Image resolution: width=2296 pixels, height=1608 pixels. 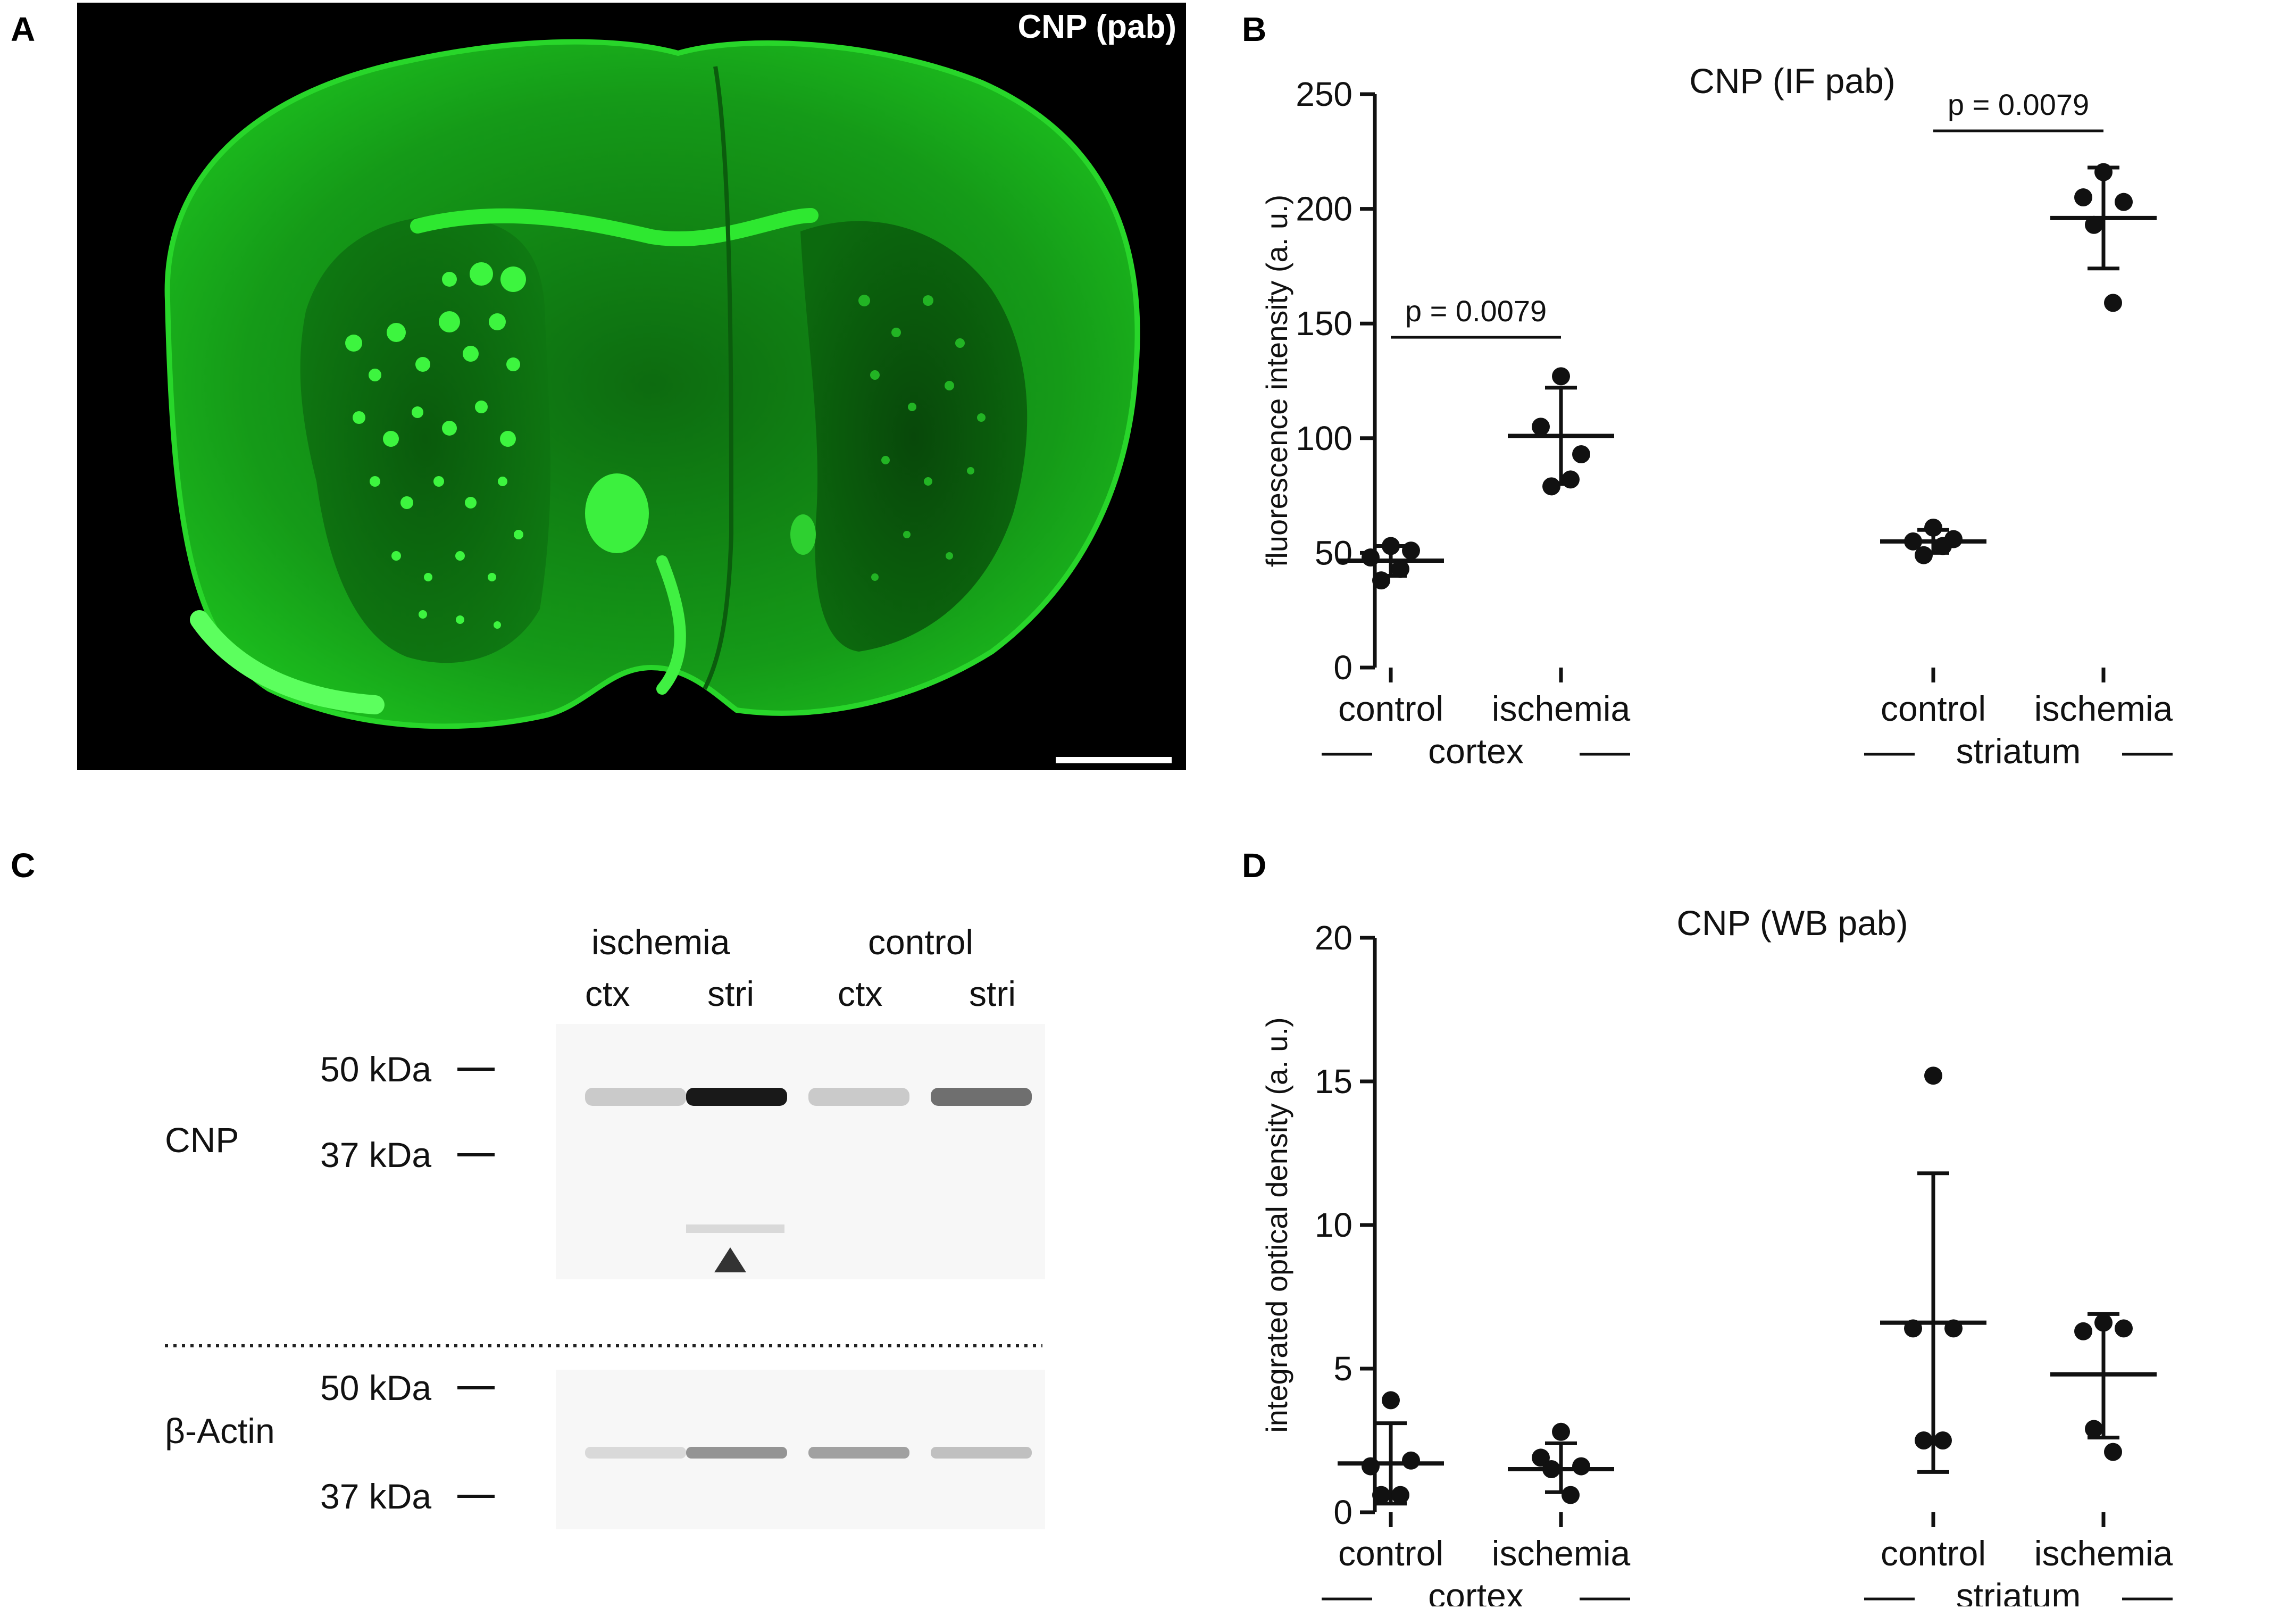 What do you see at coordinates (202, 1140) in the screenshot?
I see `blot-cnp-label: CNP` at bounding box center [202, 1140].